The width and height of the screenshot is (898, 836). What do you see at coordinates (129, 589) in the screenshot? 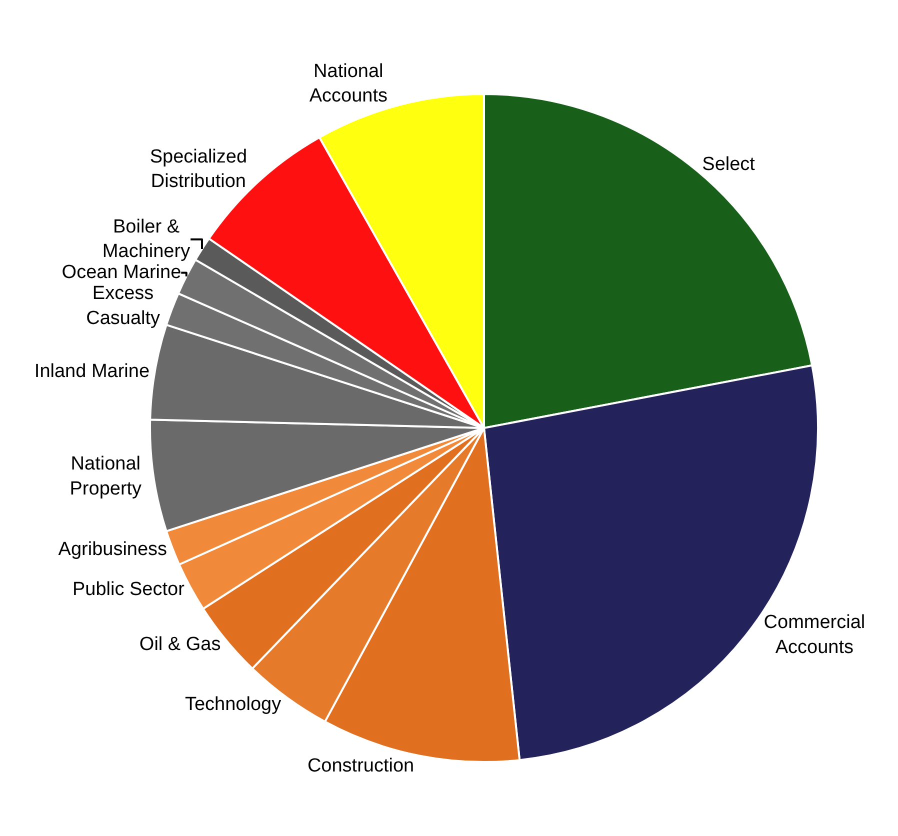
I see `slice-label: Public Sector` at bounding box center [129, 589].